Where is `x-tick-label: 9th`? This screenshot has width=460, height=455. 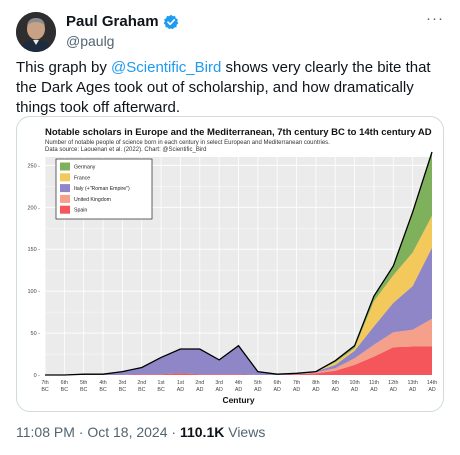 x-tick-label: 9th is located at coordinates (335, 383).